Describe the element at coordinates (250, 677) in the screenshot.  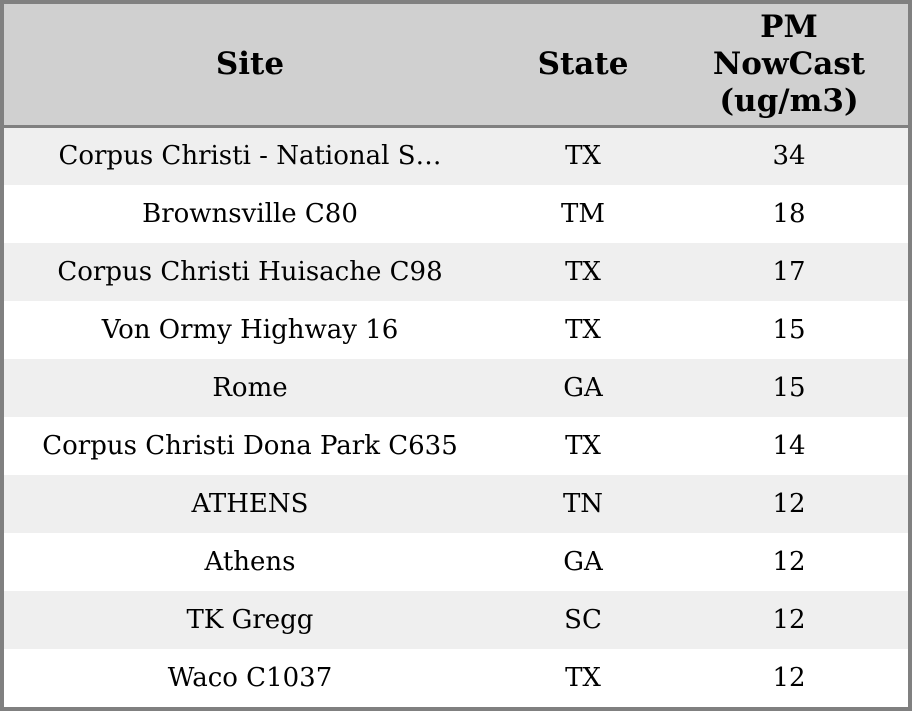
I see `site-cell: Waco C1037` at that location.